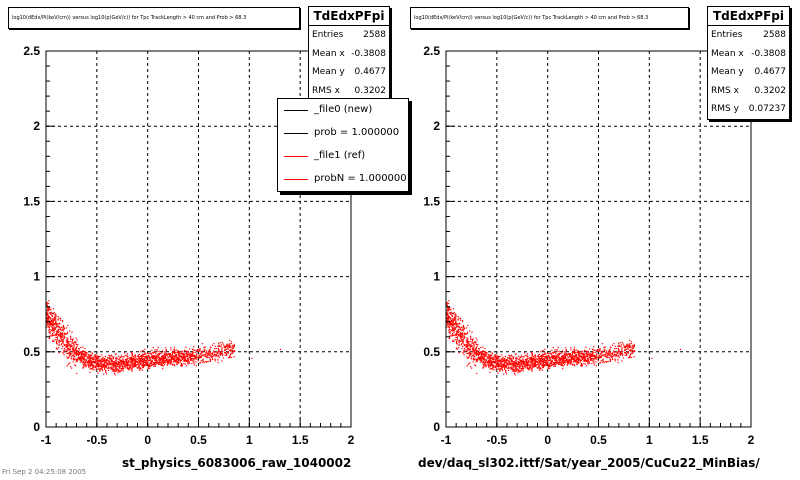 The height and width of the screenshot is (480, 800). I want to click on y-tick-label: 1.5, so click(31, 201).